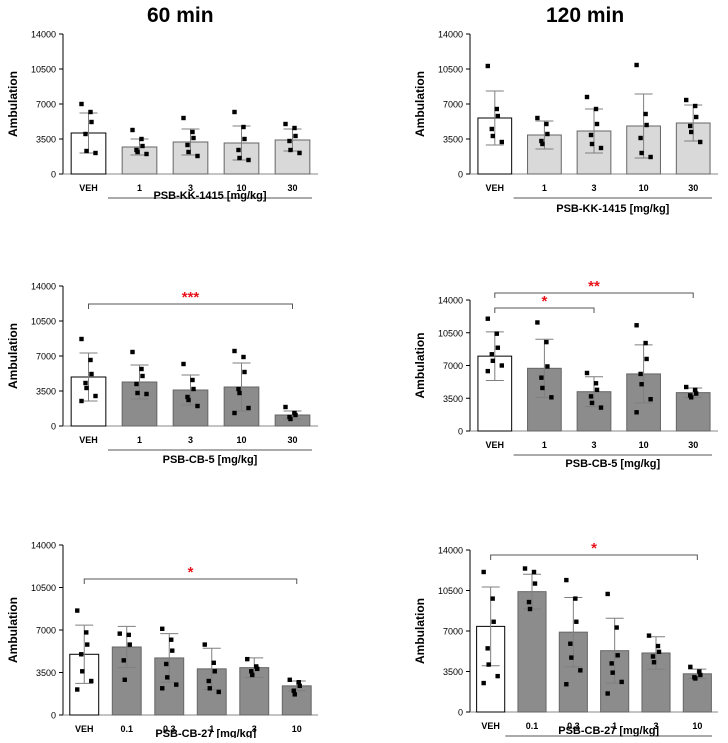  What do you see at coordinates (612, 209) in the screenshot?
I see `x-axis-label: PSB-KK-1415 [mg/kg]` at bounding box center [612, 209].